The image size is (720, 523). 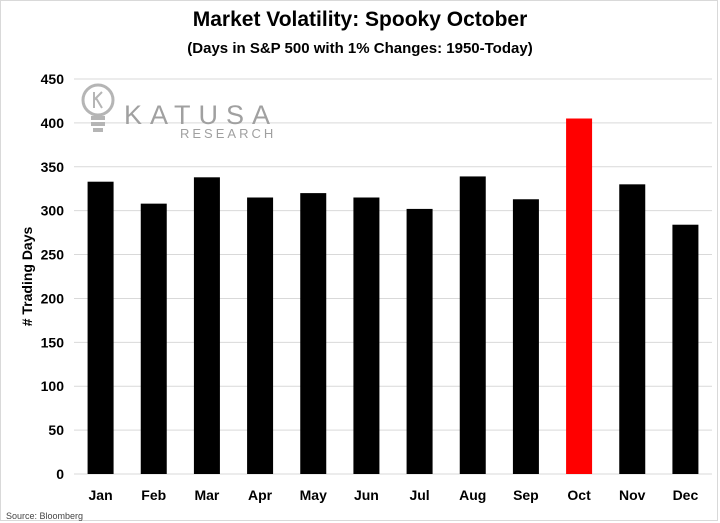 What do you see at coordinates (101, 495) in the screenshot?
I see `x-tick-label: Jan` at bounding box center [101, 495].